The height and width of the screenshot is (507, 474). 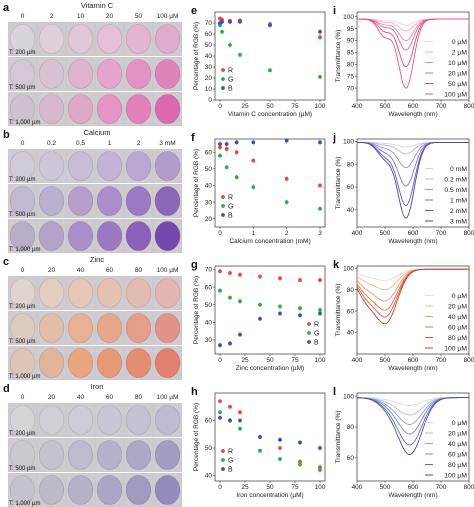 What do you see at coordinates (110, 143) in the screenshot?
I see `concentration-label: 1` at bounding box center [110, 143].